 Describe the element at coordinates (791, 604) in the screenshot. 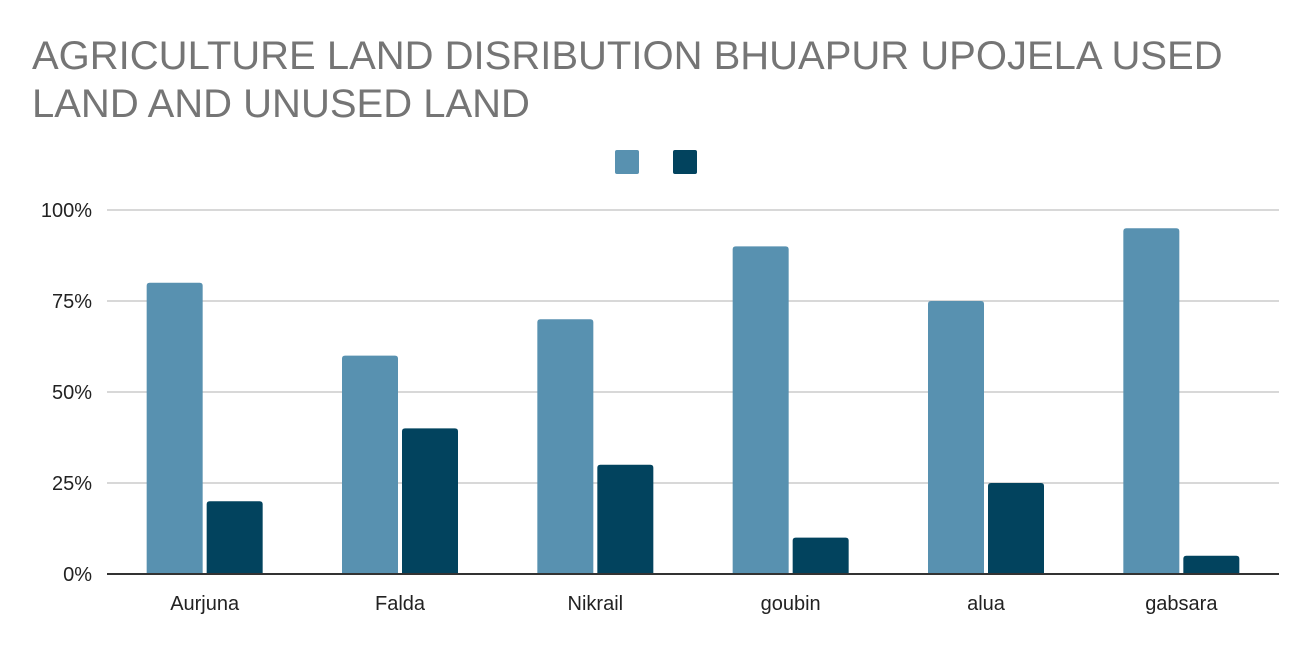

I see `x-tick-label: goubin` at that location.